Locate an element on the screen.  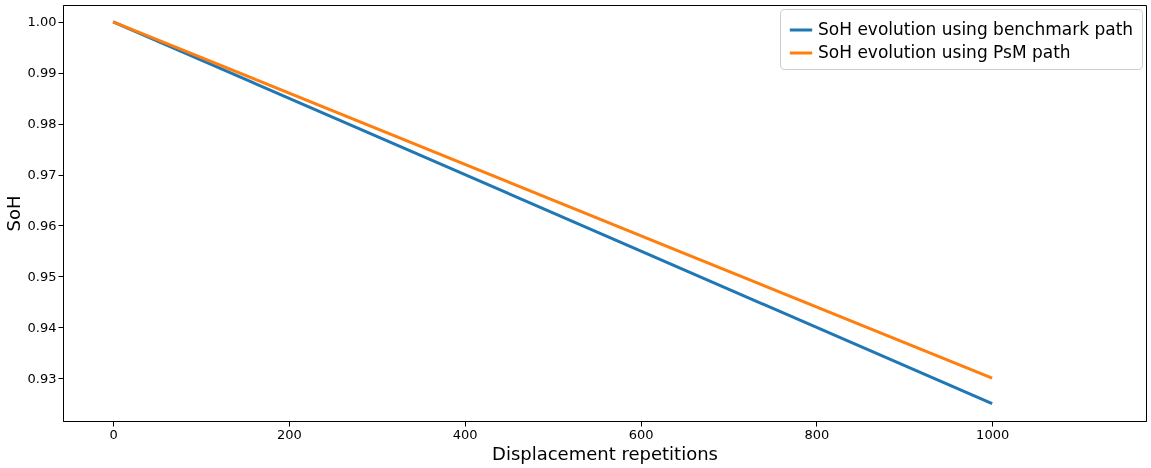
legend-label: SoH evolution using PsM path is located at coordinates (944, 52).